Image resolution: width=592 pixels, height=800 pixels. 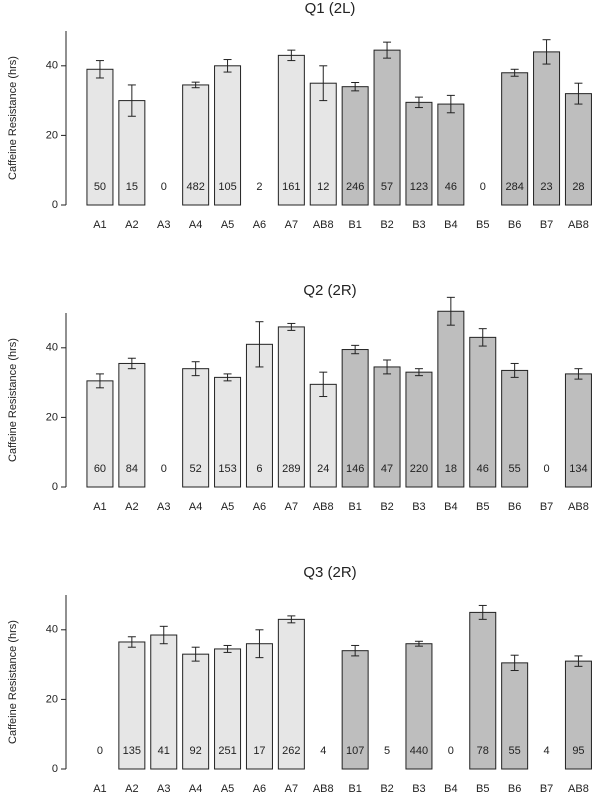 What do you see at coordinates (482, 507) in the screenshot?
I see `x-tick-label: B5` at bounding box center [482, 507].